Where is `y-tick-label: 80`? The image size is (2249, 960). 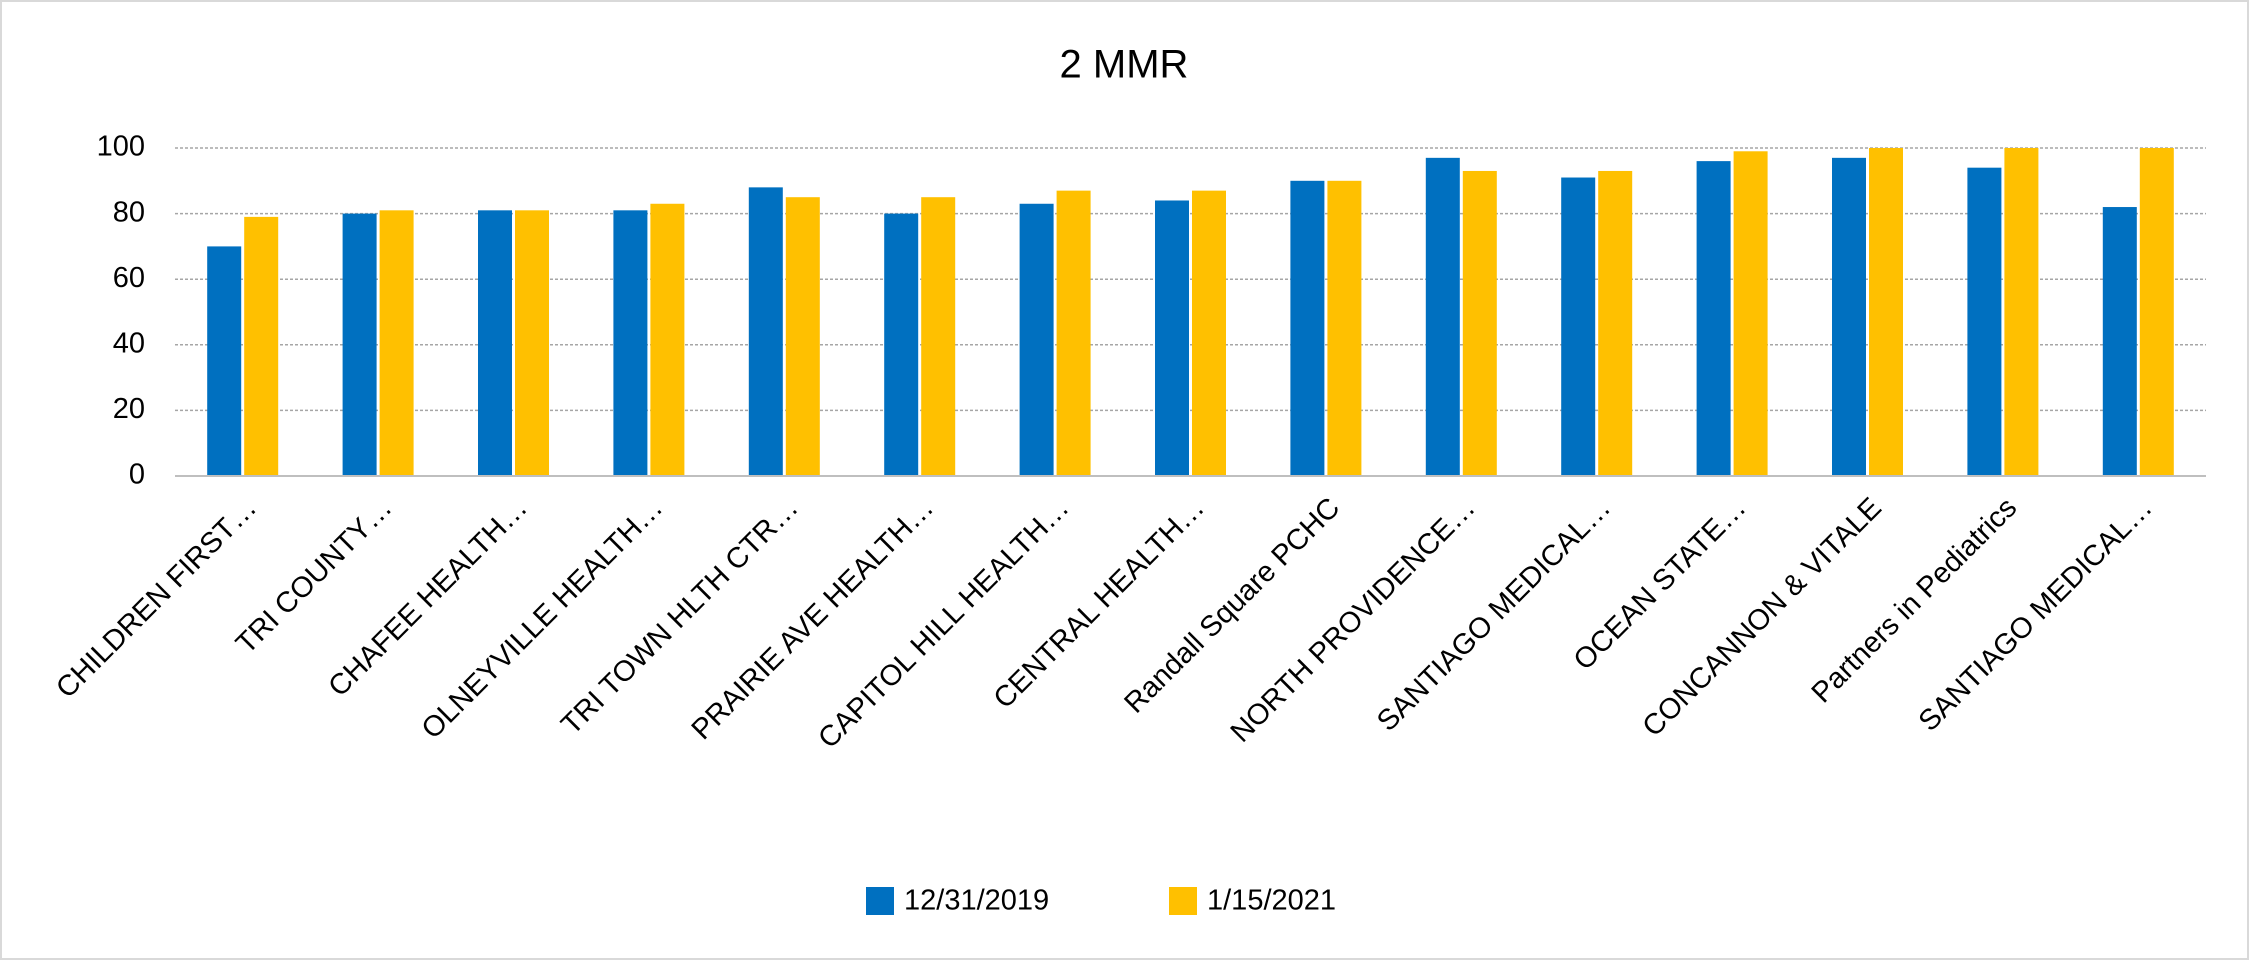 y-tick-label: 80 is located at coordinates (129, 212).